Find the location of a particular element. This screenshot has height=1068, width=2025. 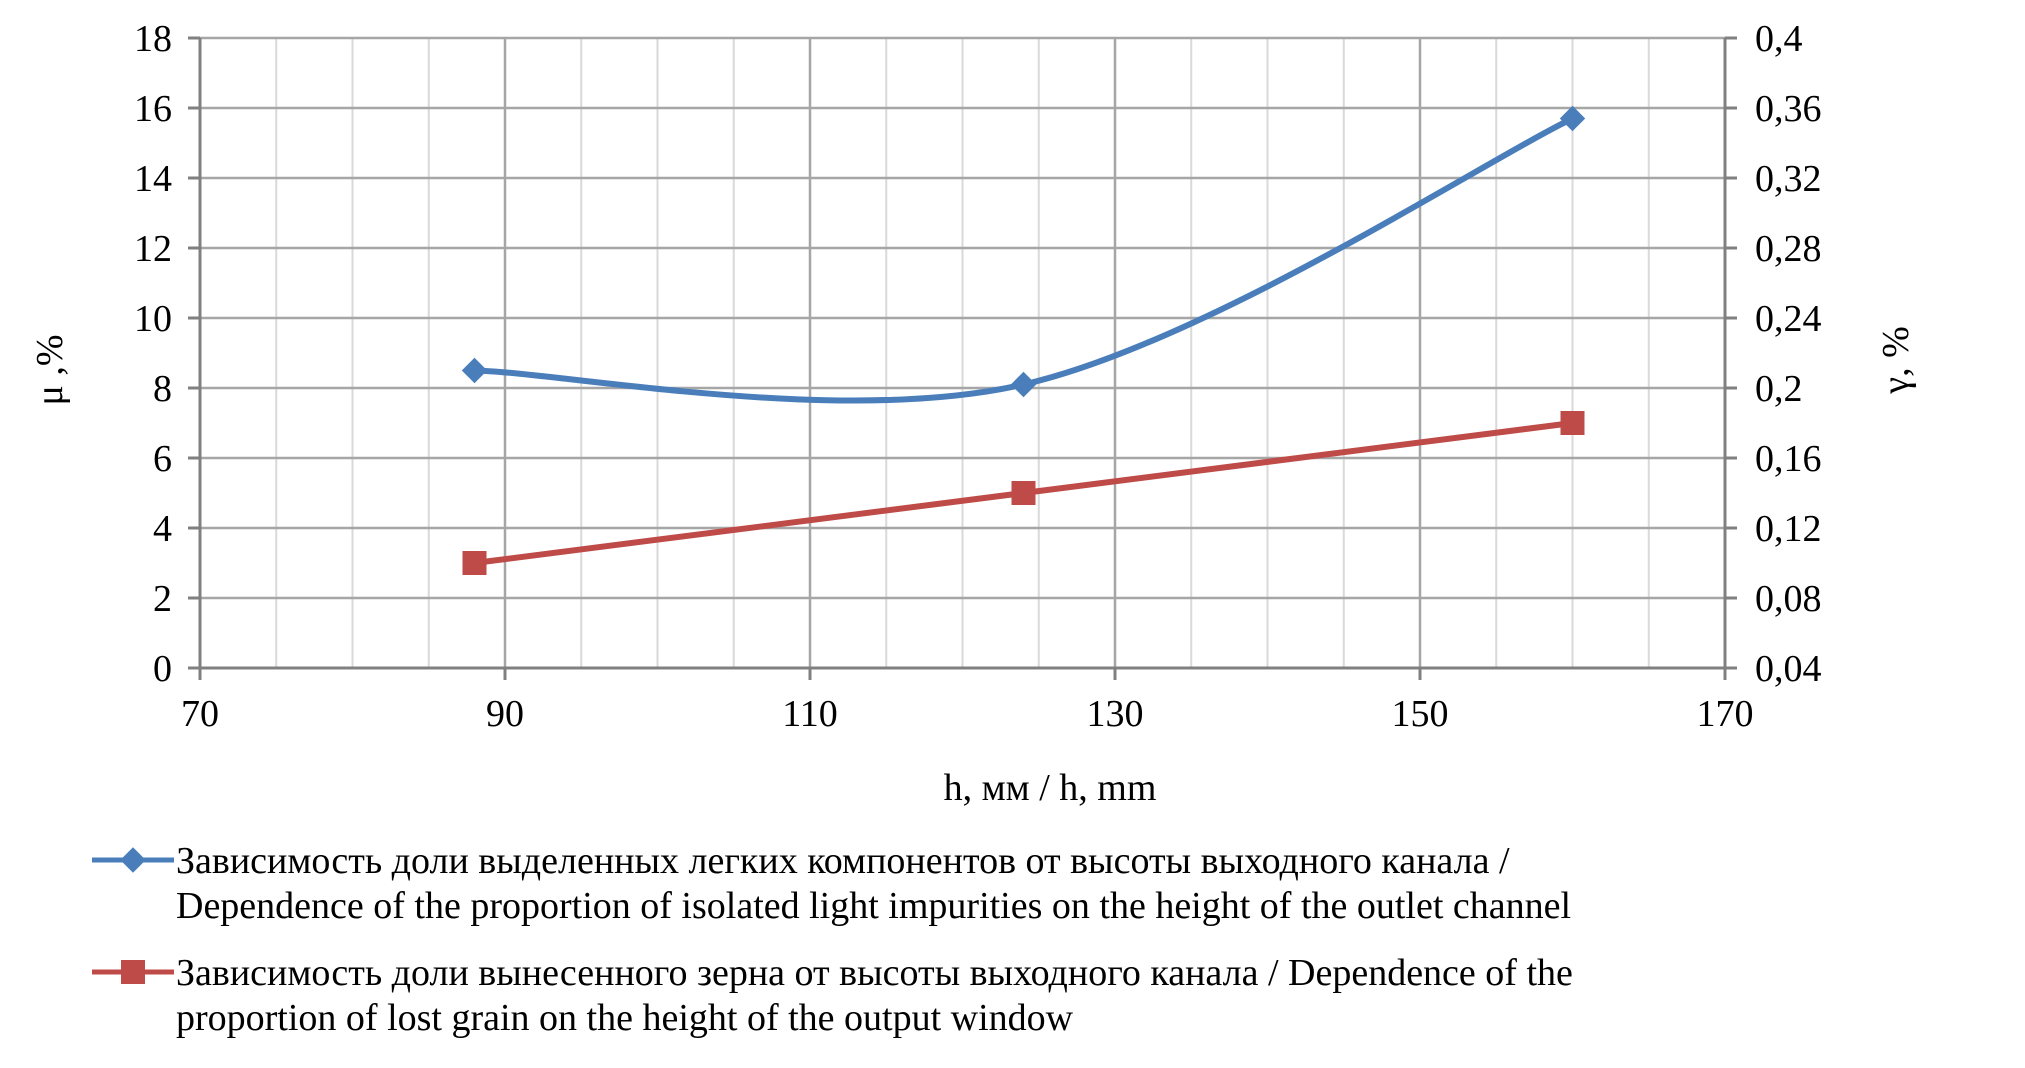

x-axis-label: h, мм / h, mm is located at coordinates (1050, 788).